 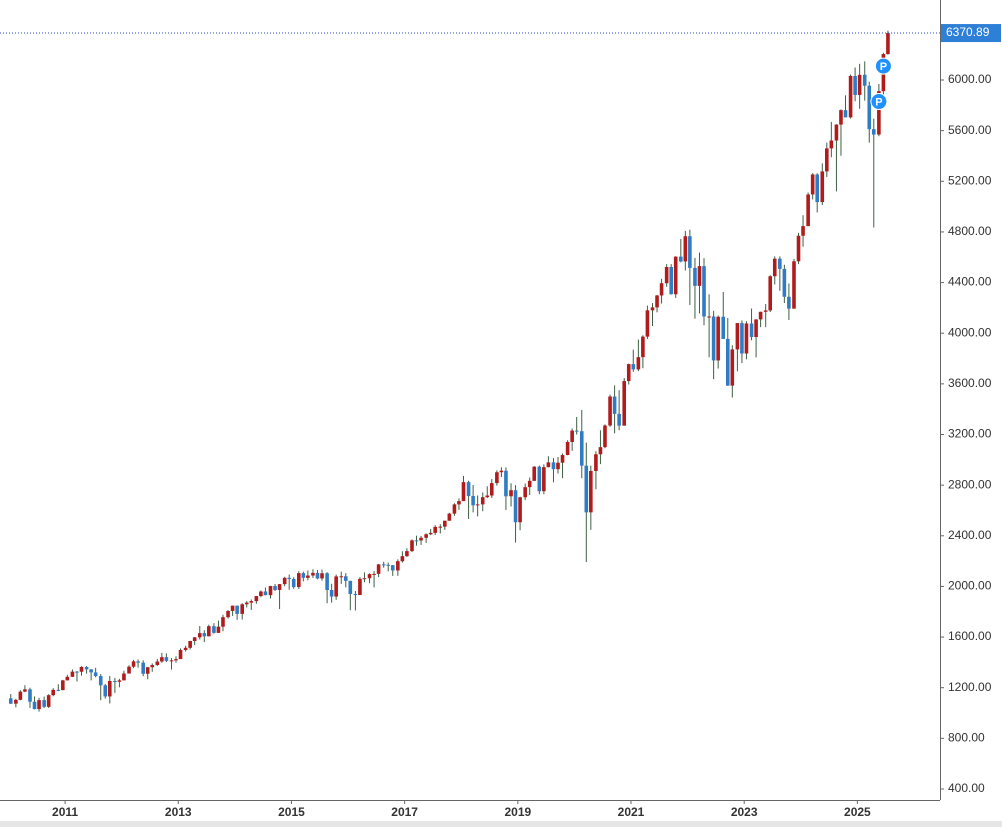 What do you see at coordinates (970, 231) in the screenshot?
I see `y-tick-label: 4800.00` at bounding box center [970, 231].